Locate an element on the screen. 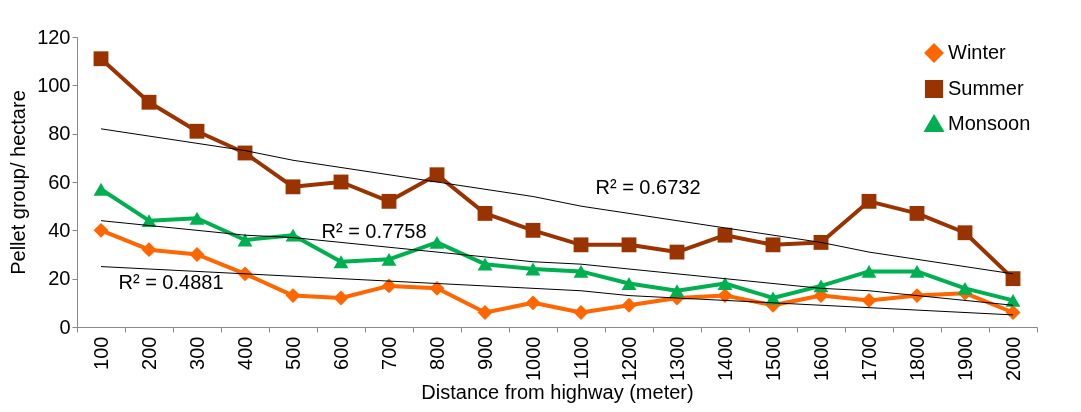 This screenshot has height=412, width=1081. y-tick-label: 120 is located at coordinates (54, 36).